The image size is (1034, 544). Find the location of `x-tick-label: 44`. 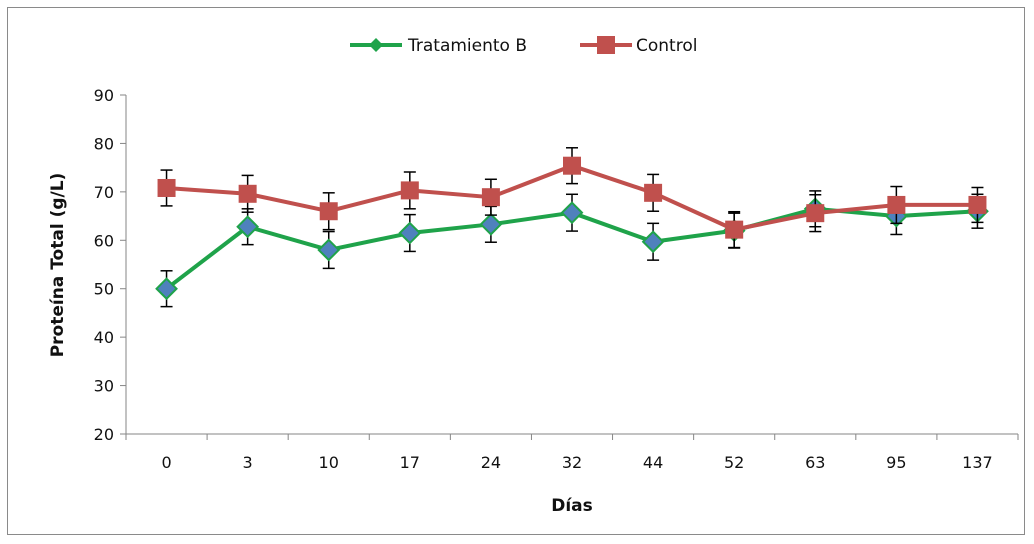

x-tick-label: 44 is located at coordinates (653, 462).